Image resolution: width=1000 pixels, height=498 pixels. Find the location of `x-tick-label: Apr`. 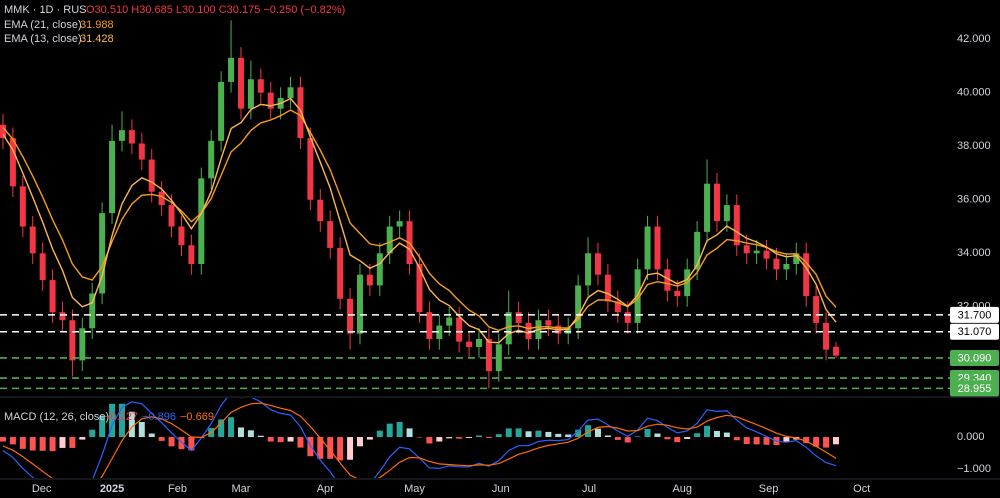

x-tick-label: Apr is located at coordinates (325, 489).